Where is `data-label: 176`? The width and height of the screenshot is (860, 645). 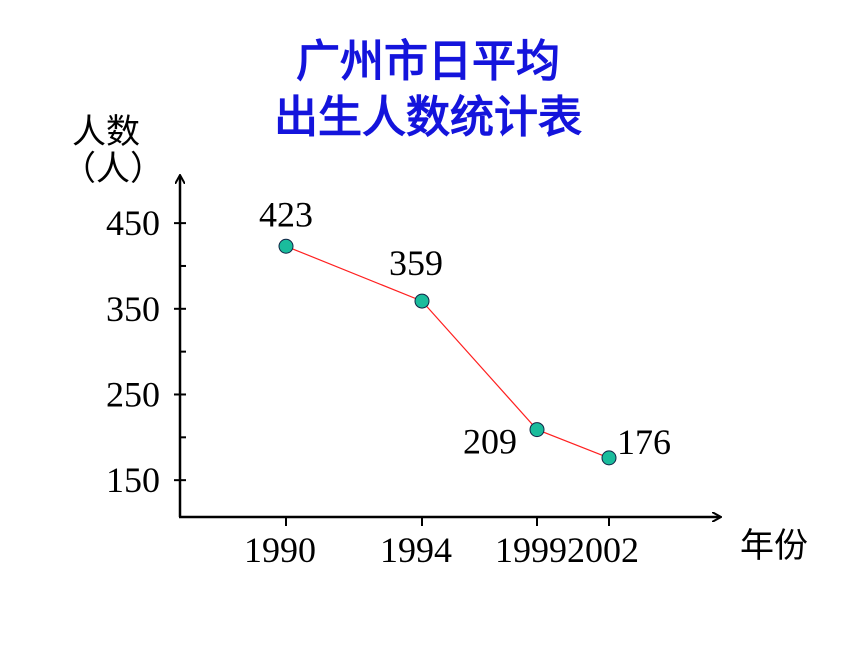
data-label: 176 is located at coordinates (644, 442).